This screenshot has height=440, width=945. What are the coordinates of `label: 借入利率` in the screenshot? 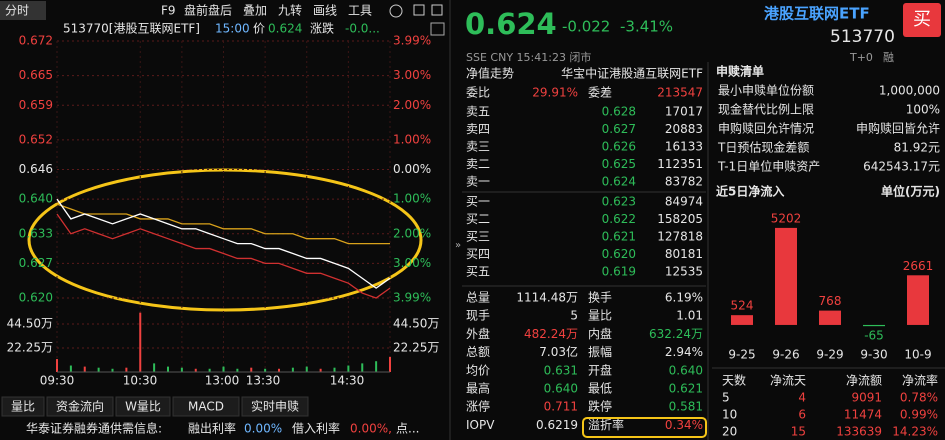 It's located at (316, 428).